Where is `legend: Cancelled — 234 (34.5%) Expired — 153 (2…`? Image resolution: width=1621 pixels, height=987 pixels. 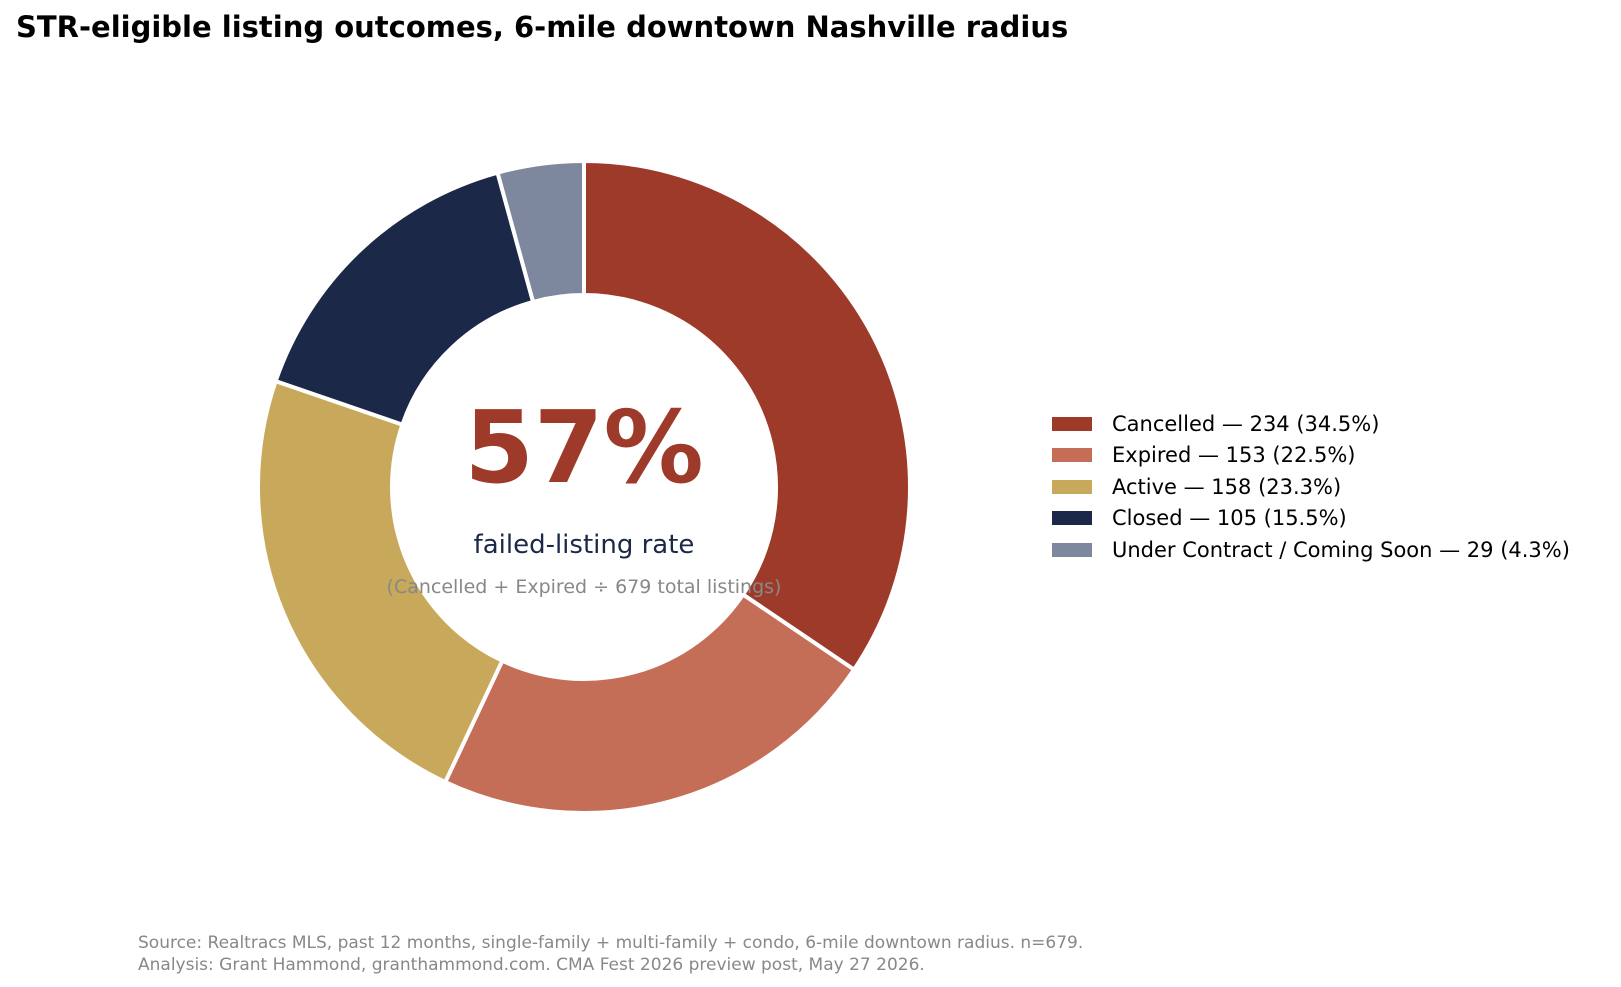
legend: Cancelled — 234 (34.5%) Expired — 153 (2… is located at coordinates (1311, 487).